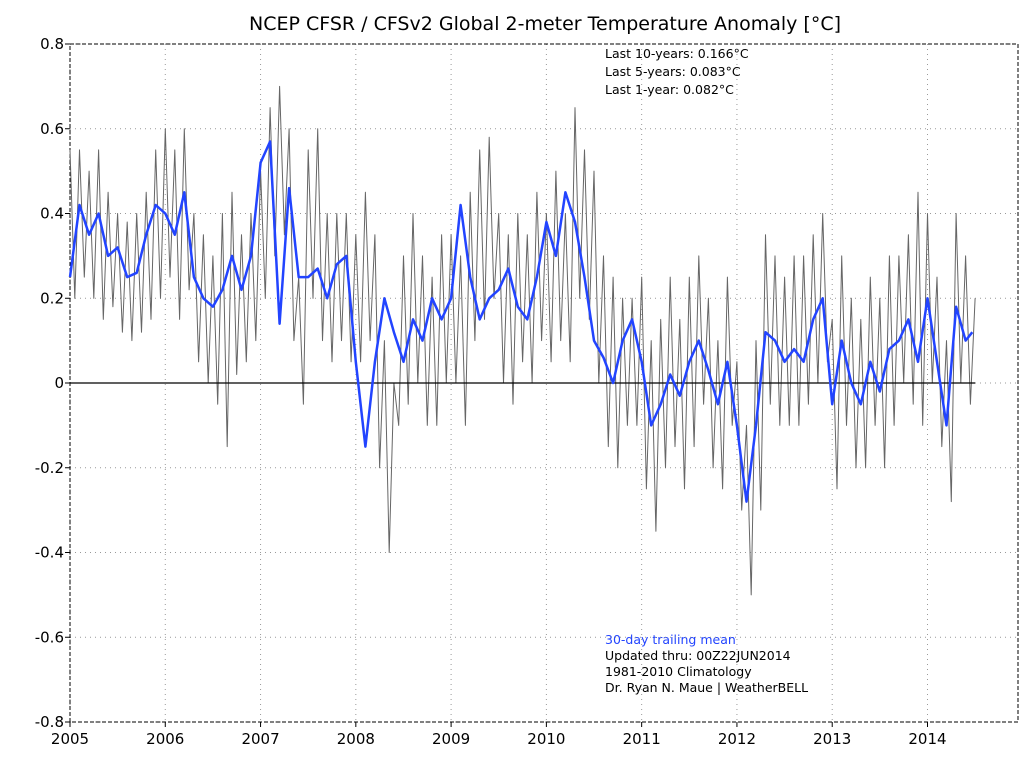 The image size is (1024, 768). Describe the element at coordinates (260, 739) in the screenshot. I see `x-tick-label: 2007` at that location.